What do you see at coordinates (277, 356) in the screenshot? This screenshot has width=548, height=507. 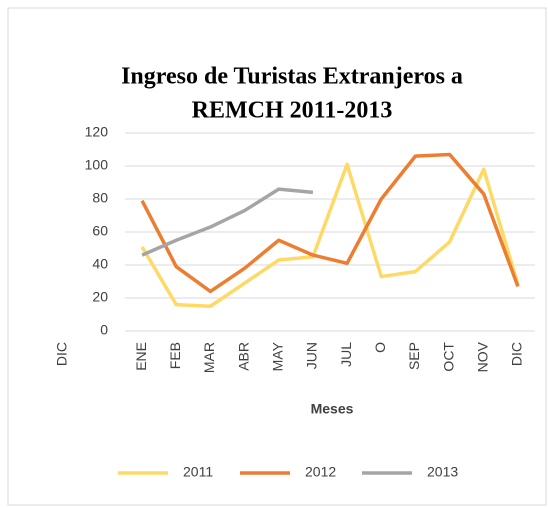 I see `x-tick-label: MAY` at bounding box center [277, 356].